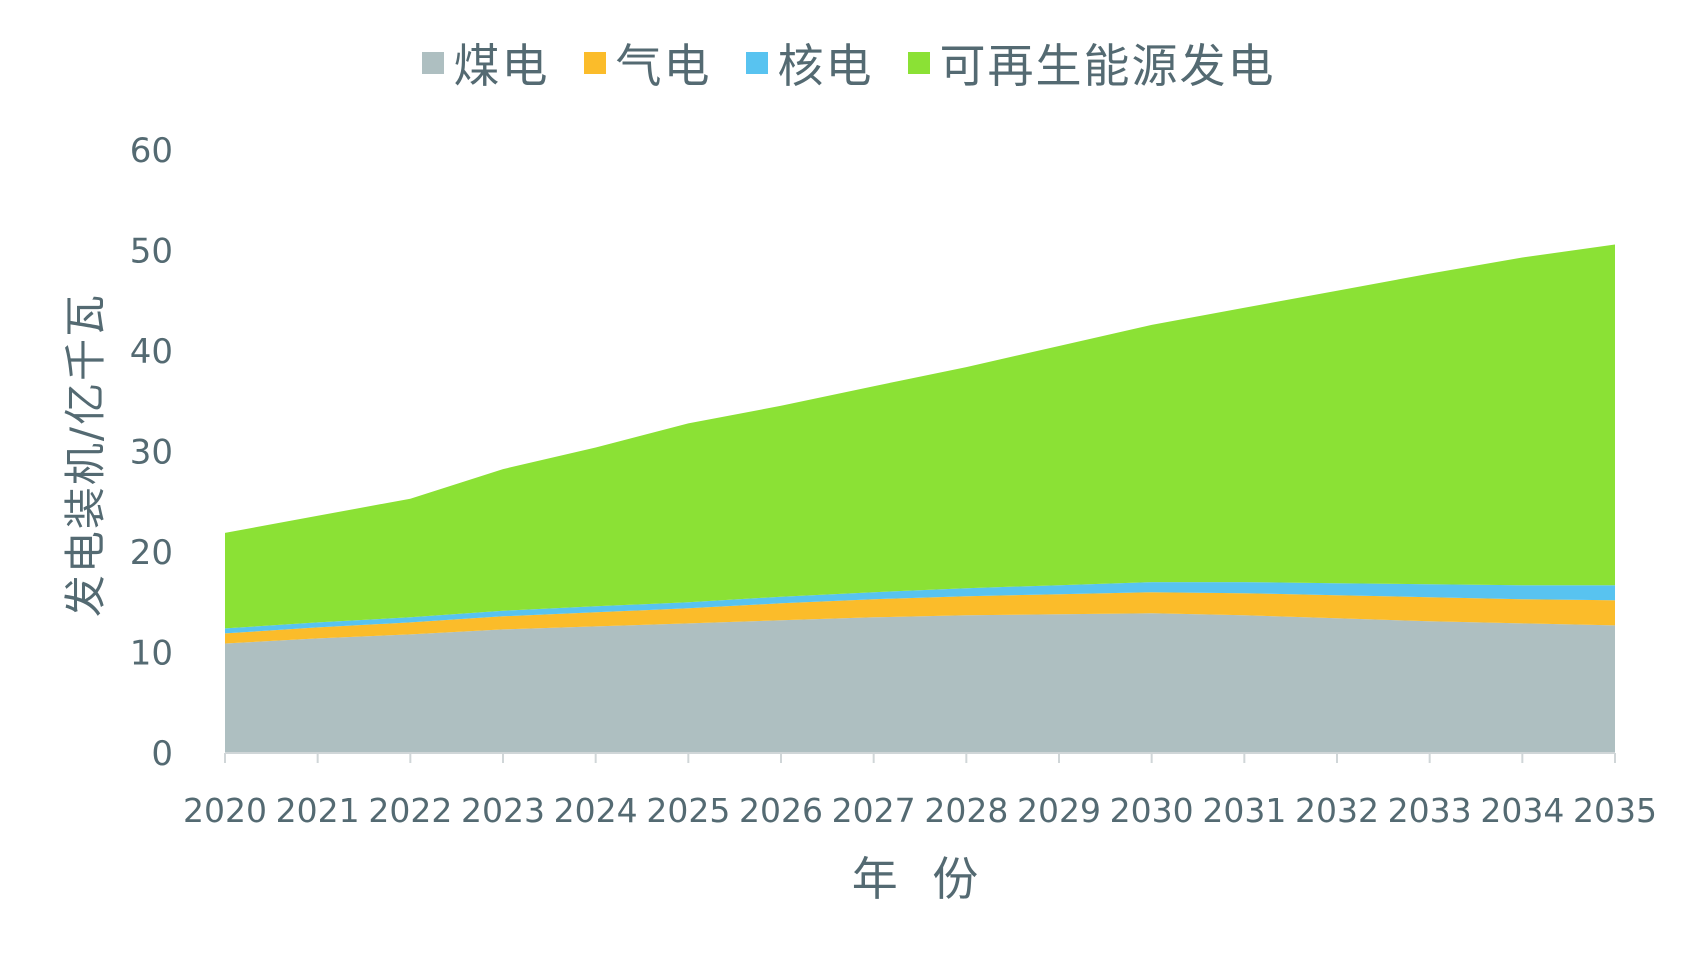  I want to click on x-tick-label: 2029, so click(1059, 810).